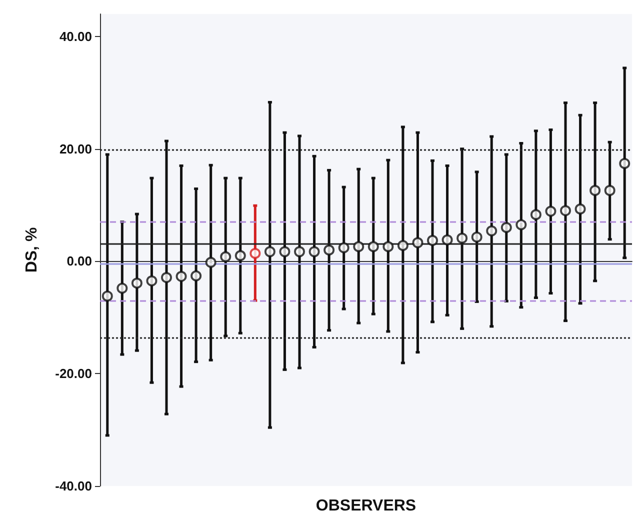 The height and width of the screenshot is (519, 636). Describe the element at coordinates (73, 374) in the screenshot. I see `y-tick-label: -20.00` at that location.